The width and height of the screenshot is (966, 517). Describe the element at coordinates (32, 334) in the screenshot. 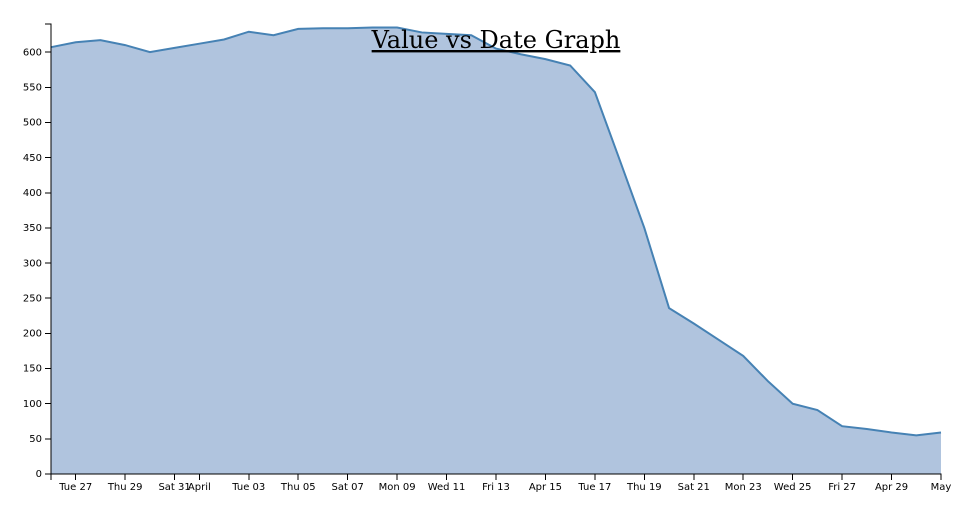

I see `y-tick-label: 200` at that location.